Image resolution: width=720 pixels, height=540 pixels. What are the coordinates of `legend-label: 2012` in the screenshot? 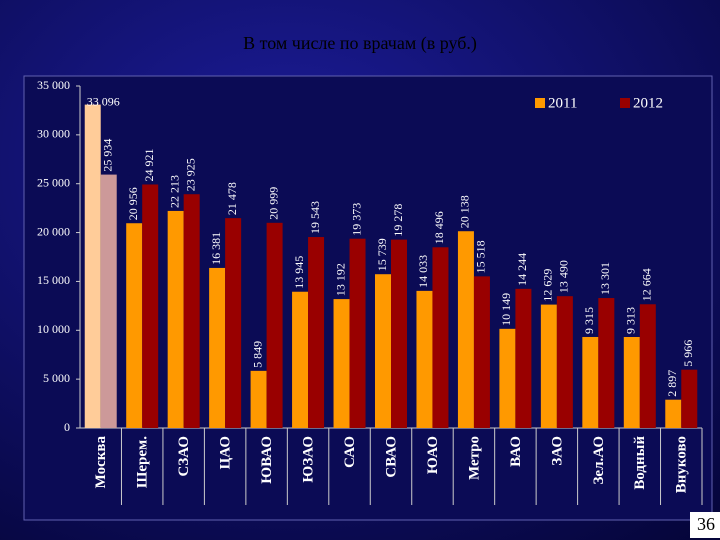 It's located at (648, 103).